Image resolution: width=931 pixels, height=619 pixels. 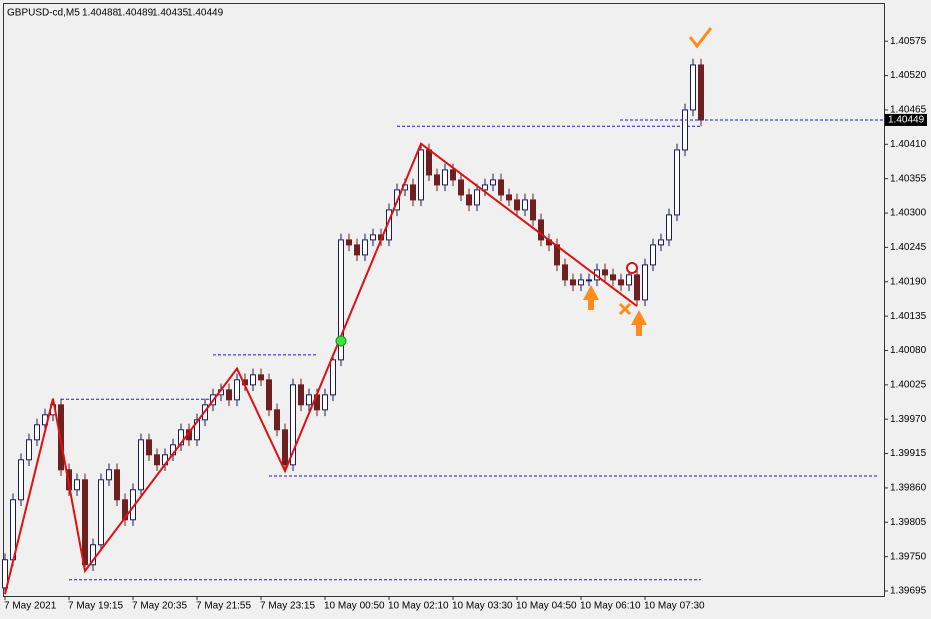 I want to click on x-tick-label: 10 May 07:30, so click(x=674, y=606).